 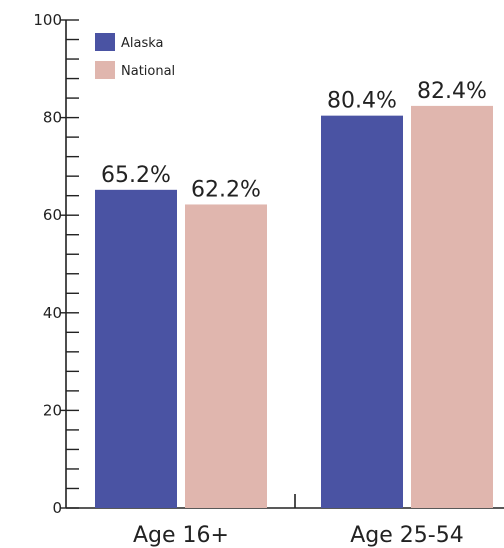 What do you see at coordinates (362, 101) in the screenshot?
I see `data-label: 80.4%` at bounding box center [362, 101].